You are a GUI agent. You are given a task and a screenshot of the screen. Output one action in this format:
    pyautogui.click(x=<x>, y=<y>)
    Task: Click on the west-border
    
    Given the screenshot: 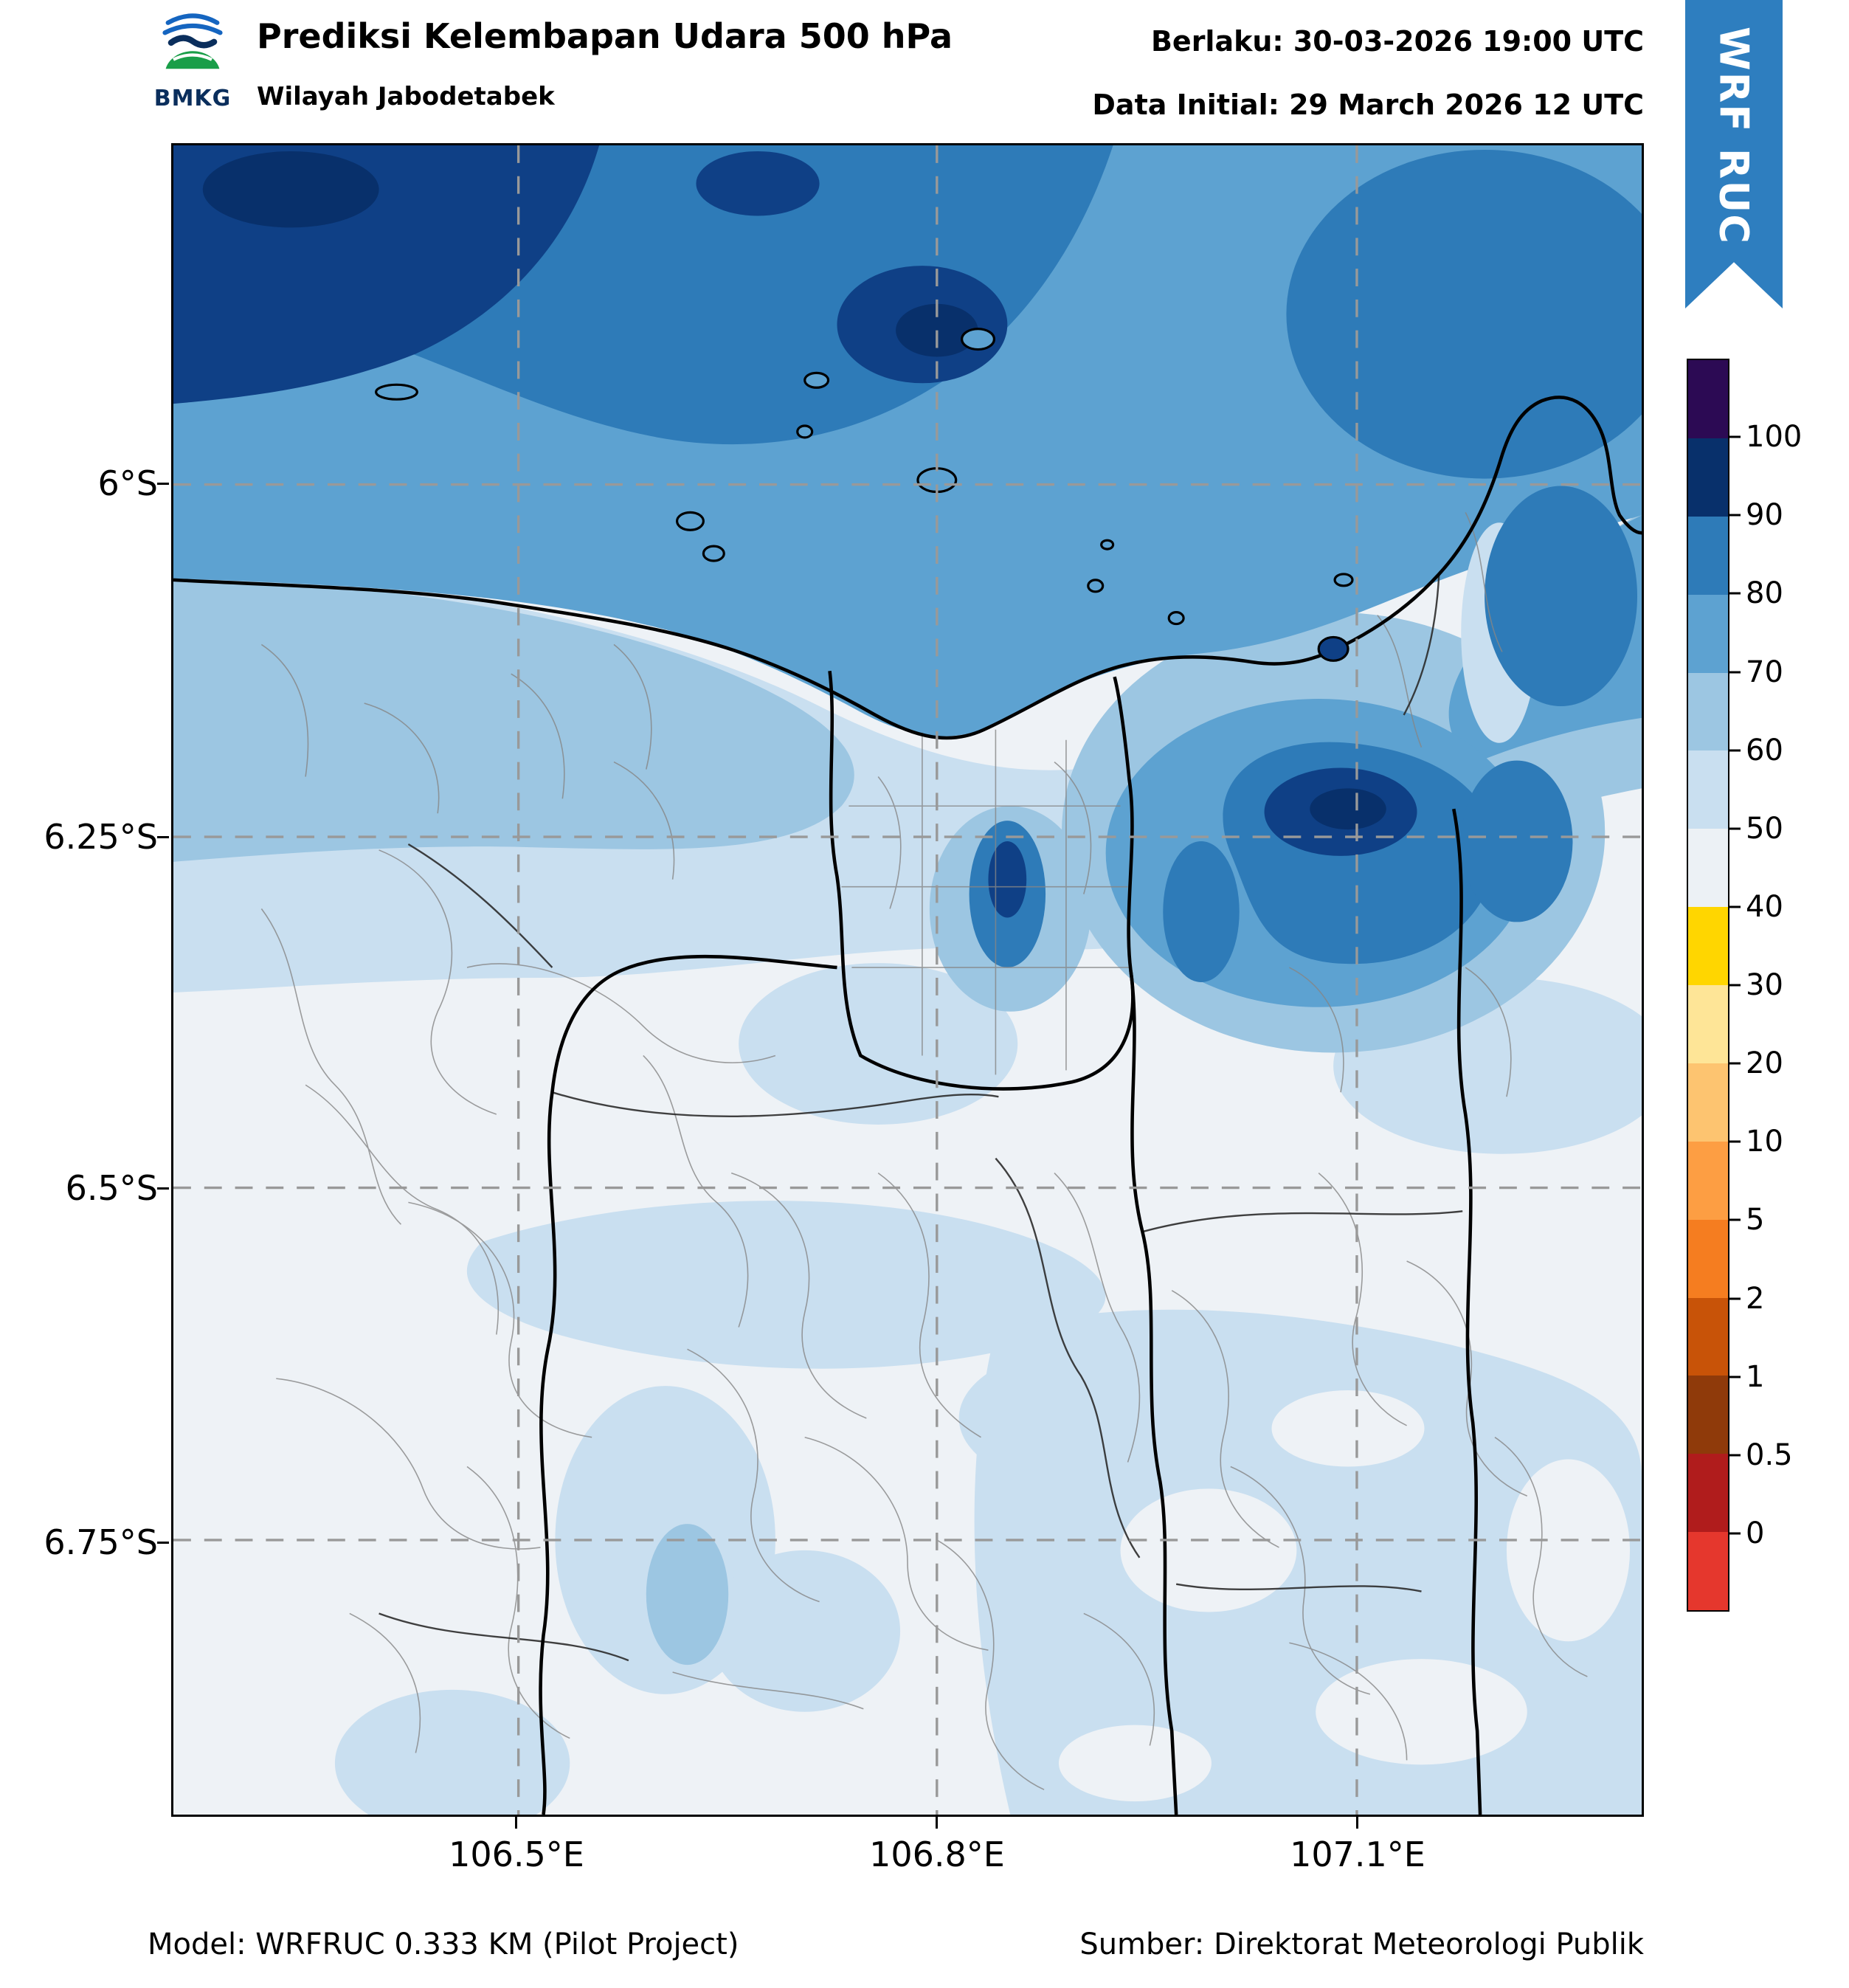 What is the action you would take?
    pyautogui.click(x=688, y=1384)
    